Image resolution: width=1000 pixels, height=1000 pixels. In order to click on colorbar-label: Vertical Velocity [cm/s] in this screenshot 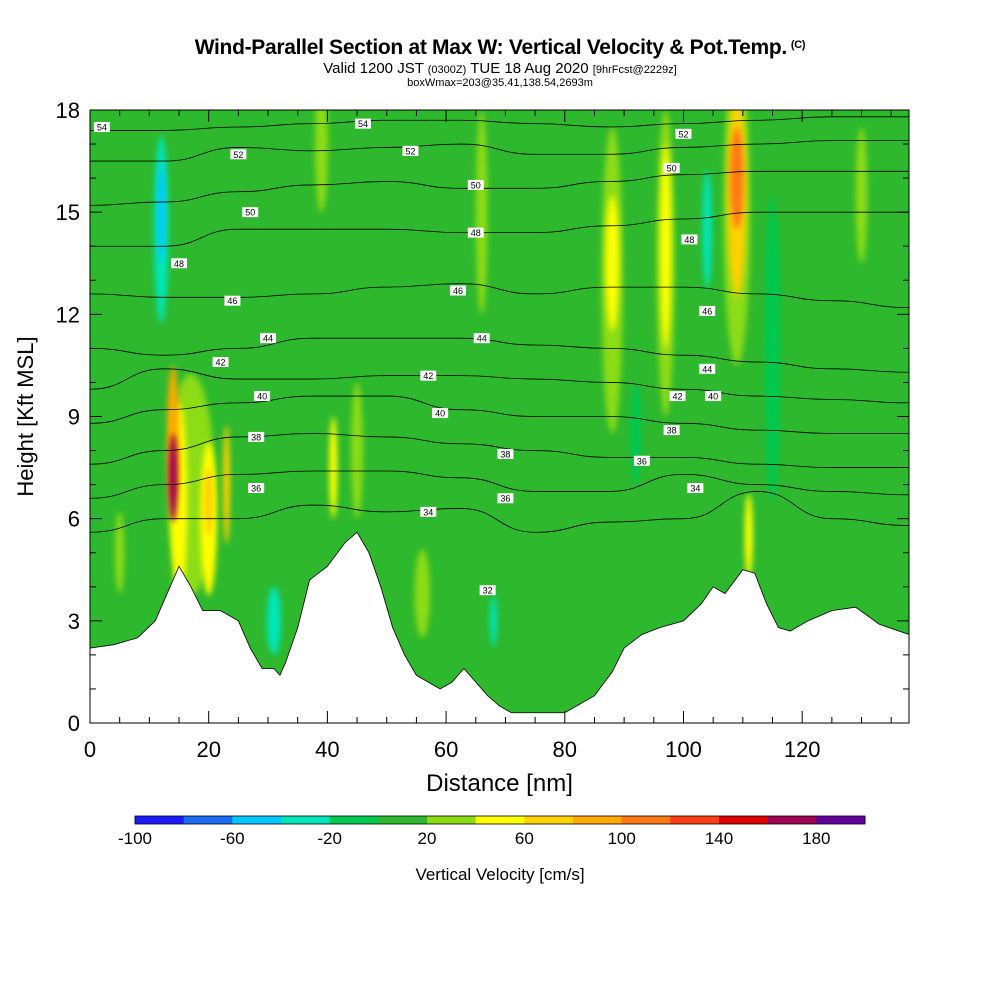, I will do `click(499, 874)`.